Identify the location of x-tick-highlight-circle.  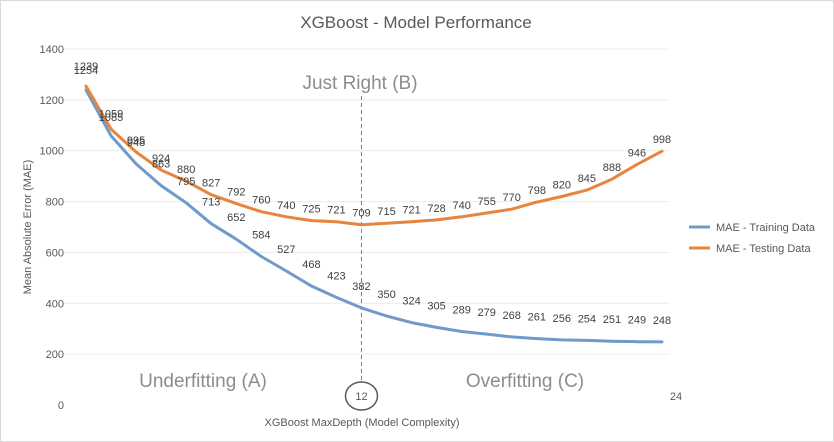
(361, 396).